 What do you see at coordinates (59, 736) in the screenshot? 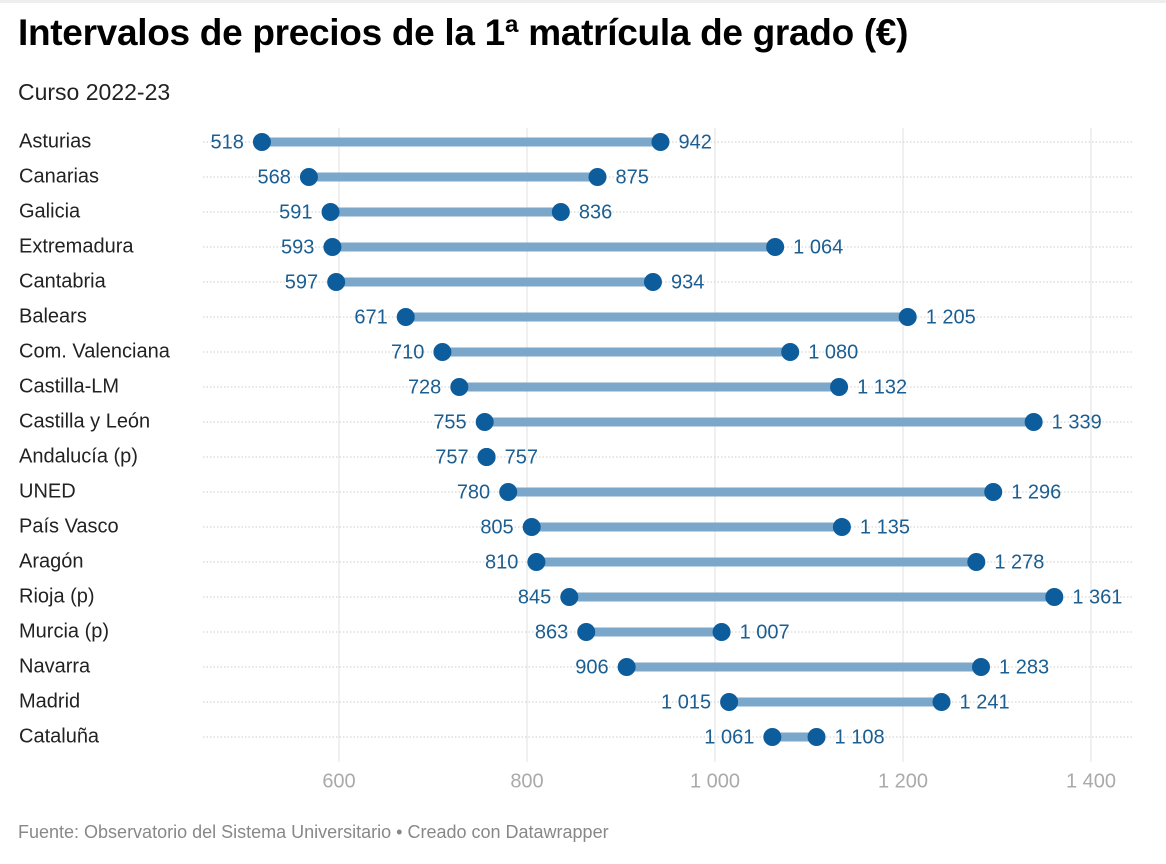
I see `category-label: Cataluña` at bounding box center [59, 736].